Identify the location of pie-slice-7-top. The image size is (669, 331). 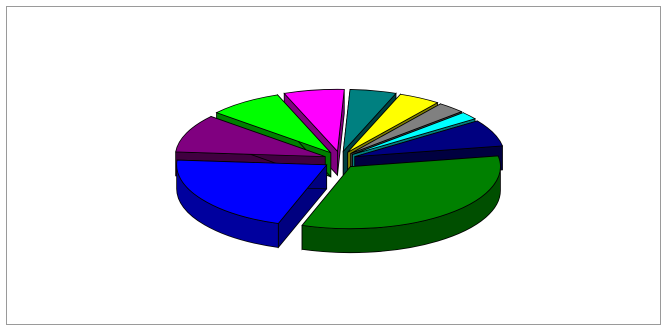
(406, 128).